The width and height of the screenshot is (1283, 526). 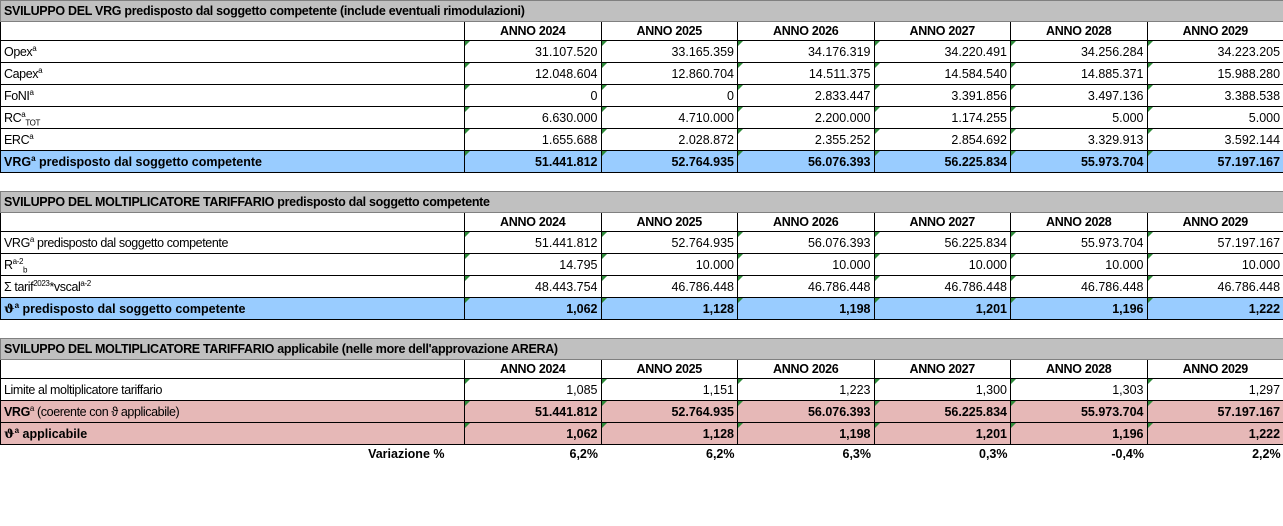 I want to click on value-cell: 6.630.000, so click(x=533, y=117).